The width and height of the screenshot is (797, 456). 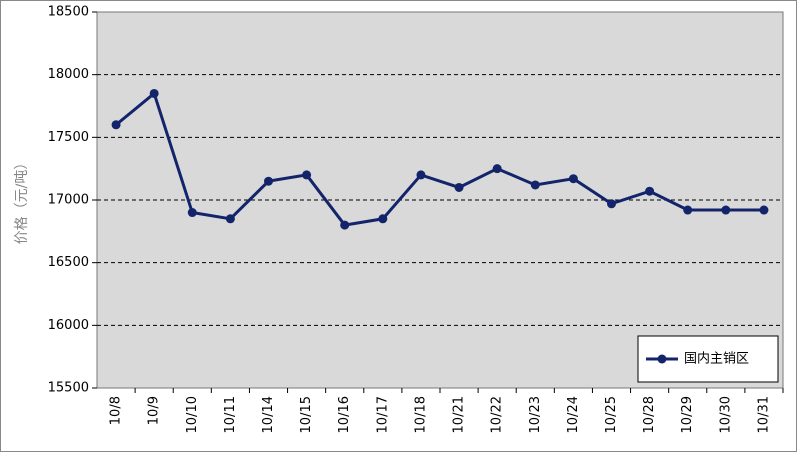 I want to click on x-tick-label: 10/25, so click(x=611, y=414).